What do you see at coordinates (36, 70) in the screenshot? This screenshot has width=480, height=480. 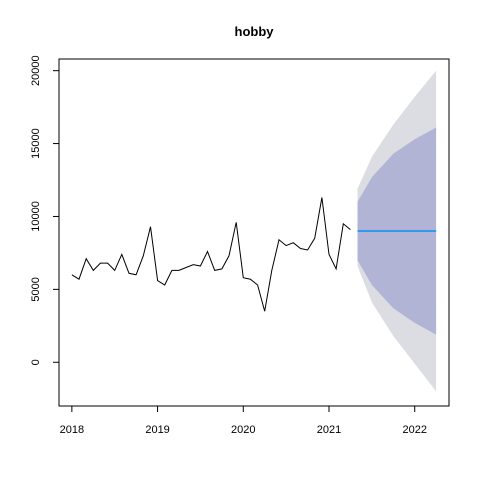 I see `y-tick-label: 20000` at bounding box center [36, 70].